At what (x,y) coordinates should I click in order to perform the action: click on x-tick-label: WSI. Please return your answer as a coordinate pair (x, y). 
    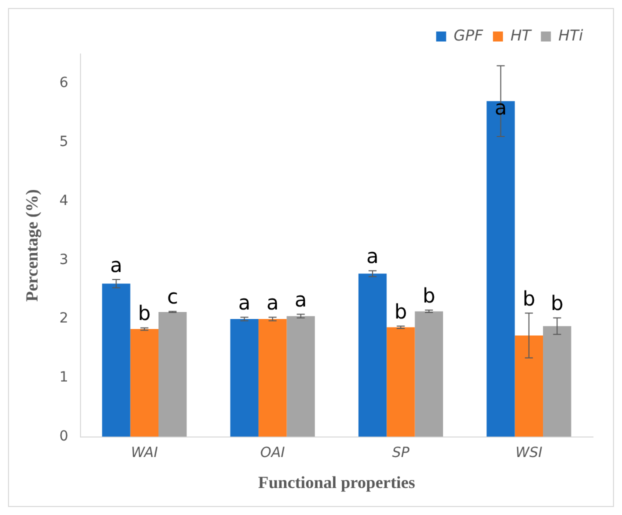
    Looking at the image, I should click on (528, 452).